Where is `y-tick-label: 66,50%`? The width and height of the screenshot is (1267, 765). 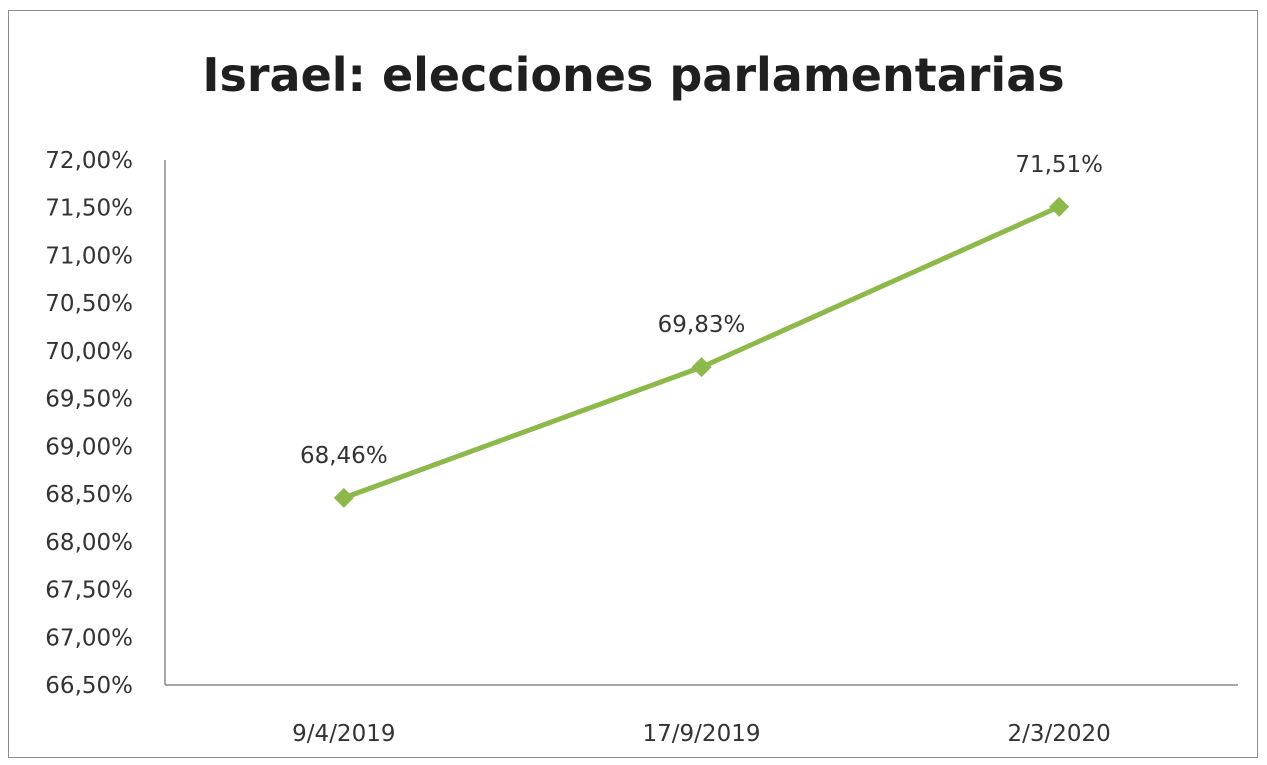
y-tick-label: 66,50% is located at coordinates (89, 686).